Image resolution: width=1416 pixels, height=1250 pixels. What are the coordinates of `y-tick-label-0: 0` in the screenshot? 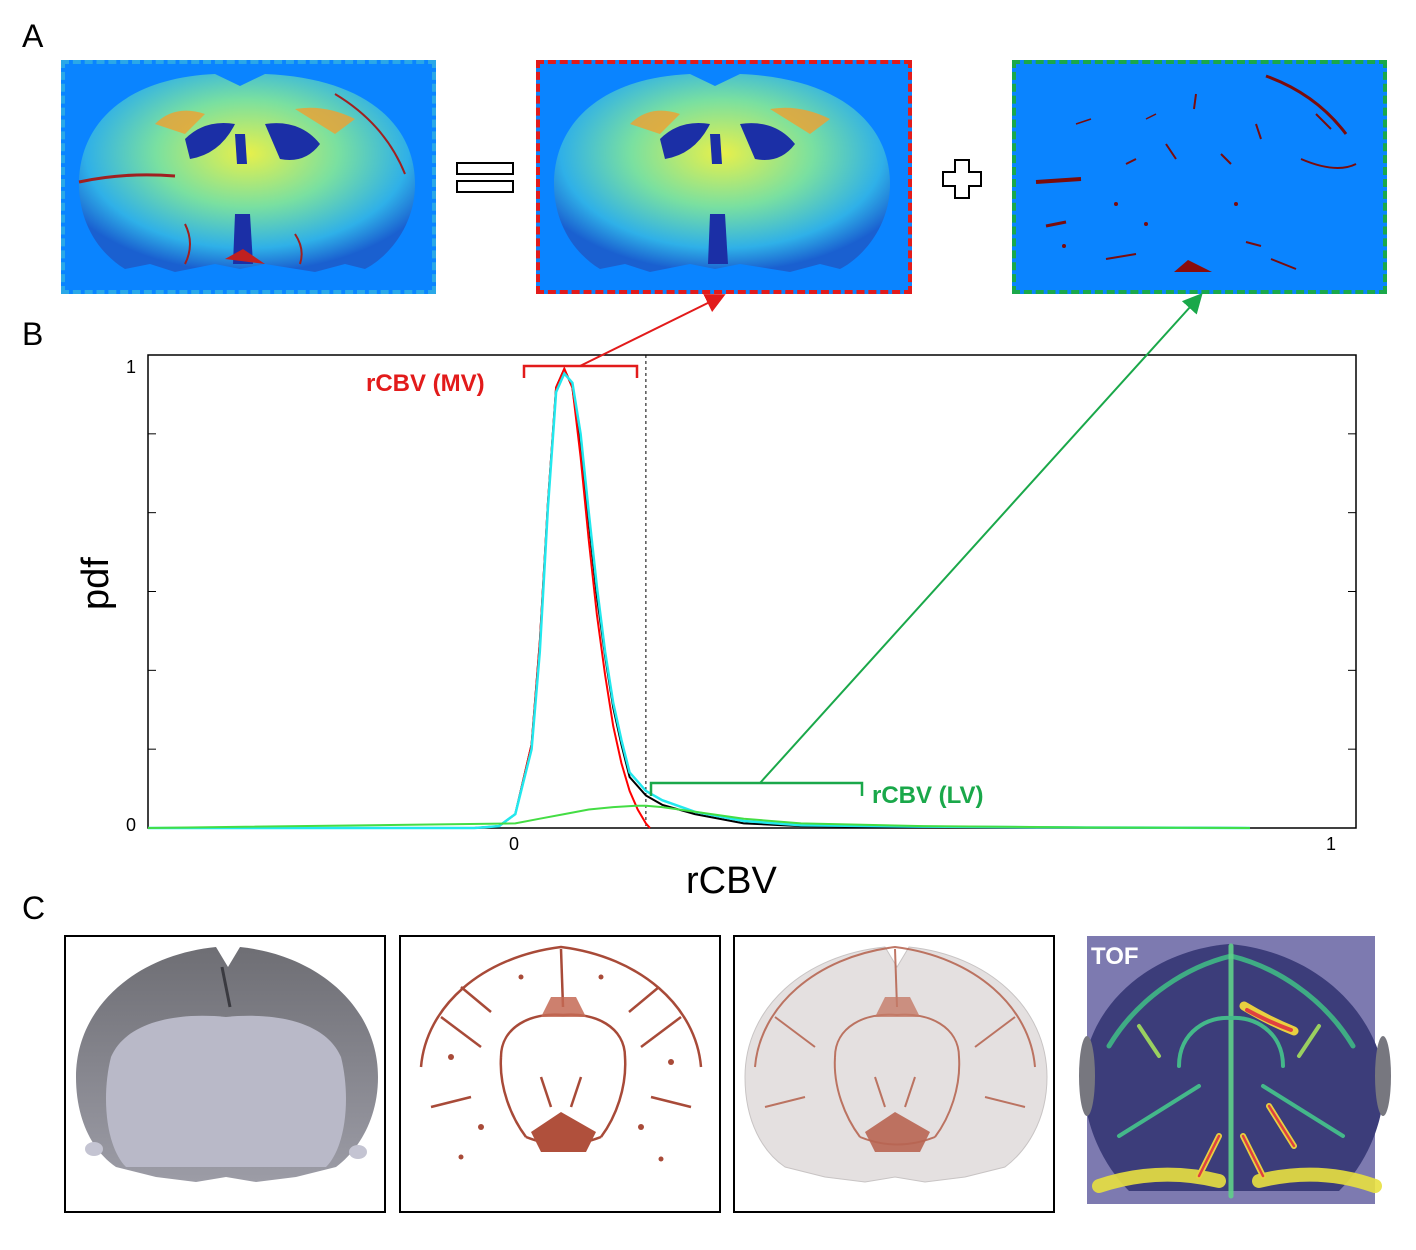 It's located at (131, 825).